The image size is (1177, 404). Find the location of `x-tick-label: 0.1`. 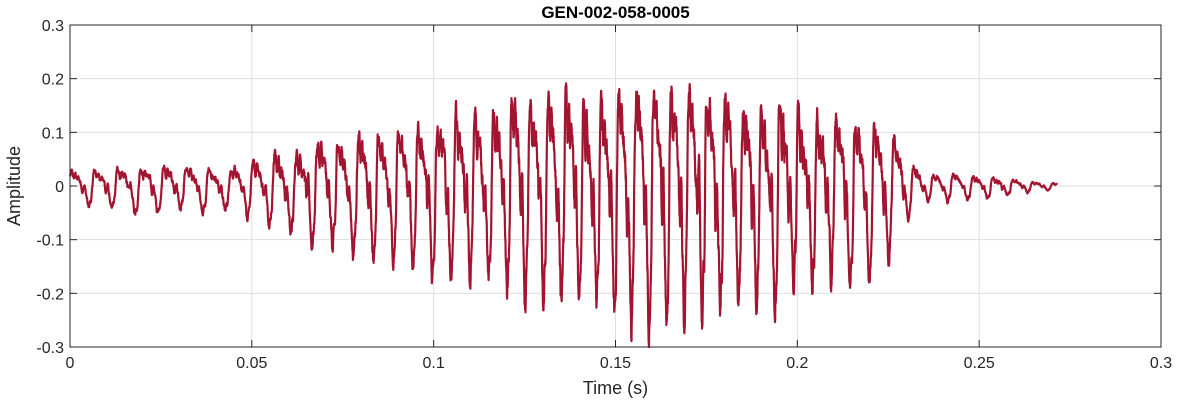

x-tick-label: 0.1 is located at coordinates (434, 363).